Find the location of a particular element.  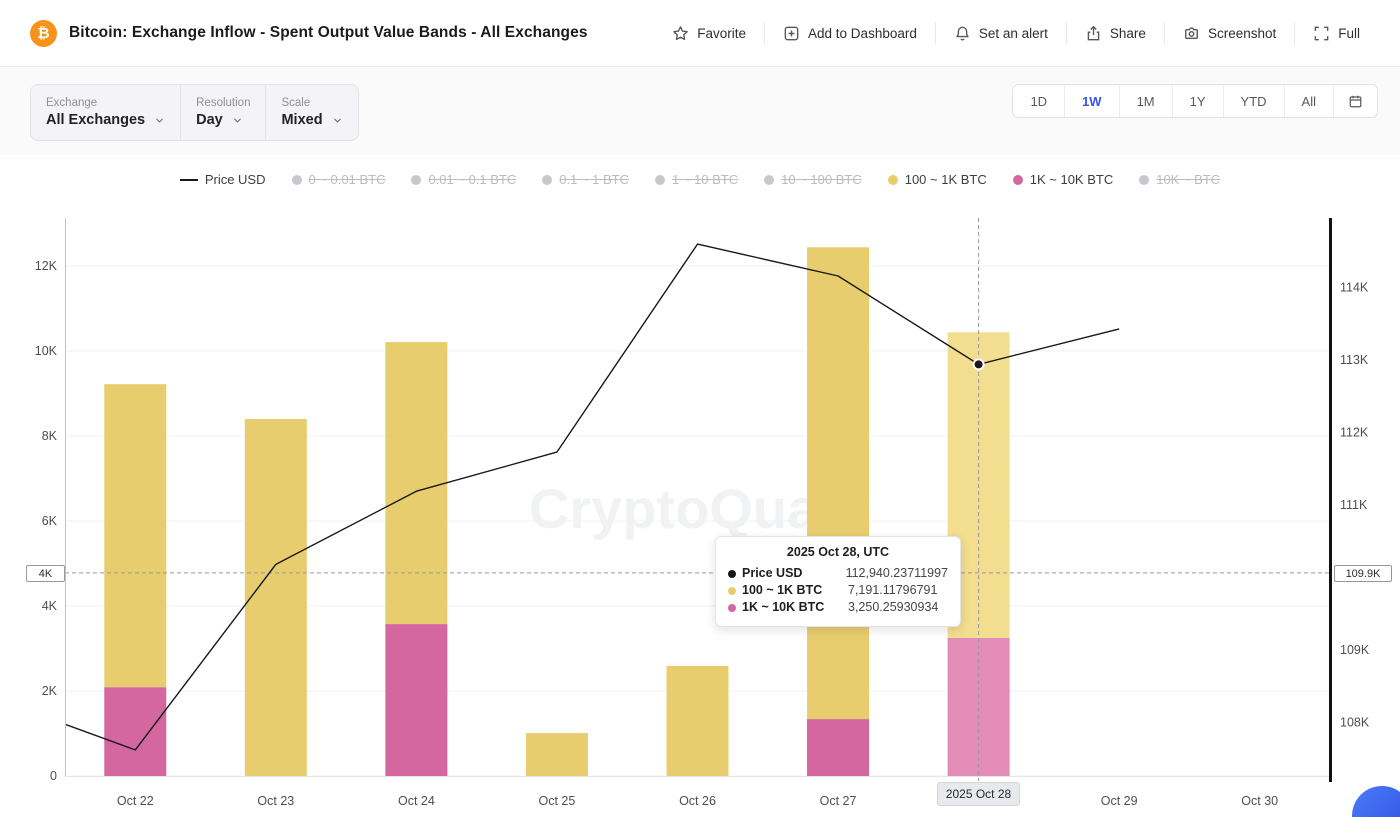

legend-item: 10 ~ 100 BTC is located at coordinates (813, 179).